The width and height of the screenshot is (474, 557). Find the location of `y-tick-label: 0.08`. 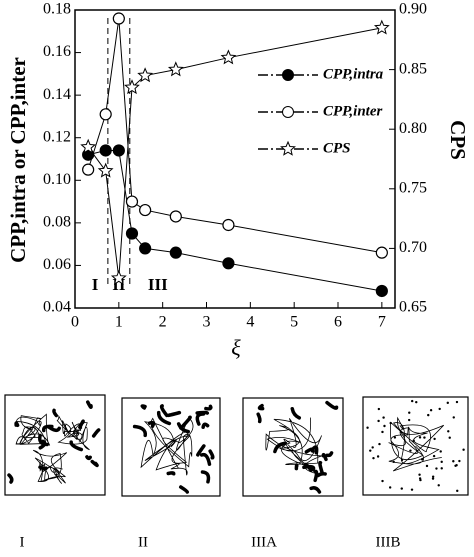

y-tick-label: 0.08 is located at coordinates (57, 222).